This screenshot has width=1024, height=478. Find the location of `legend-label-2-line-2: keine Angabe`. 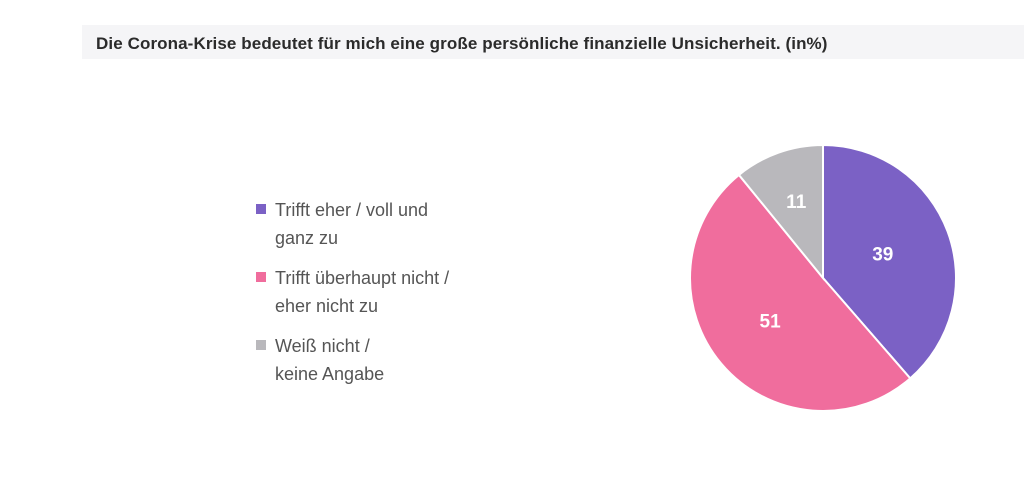

legend-label-2-line-2: keine Angabe is located at coordinates (330, 374).